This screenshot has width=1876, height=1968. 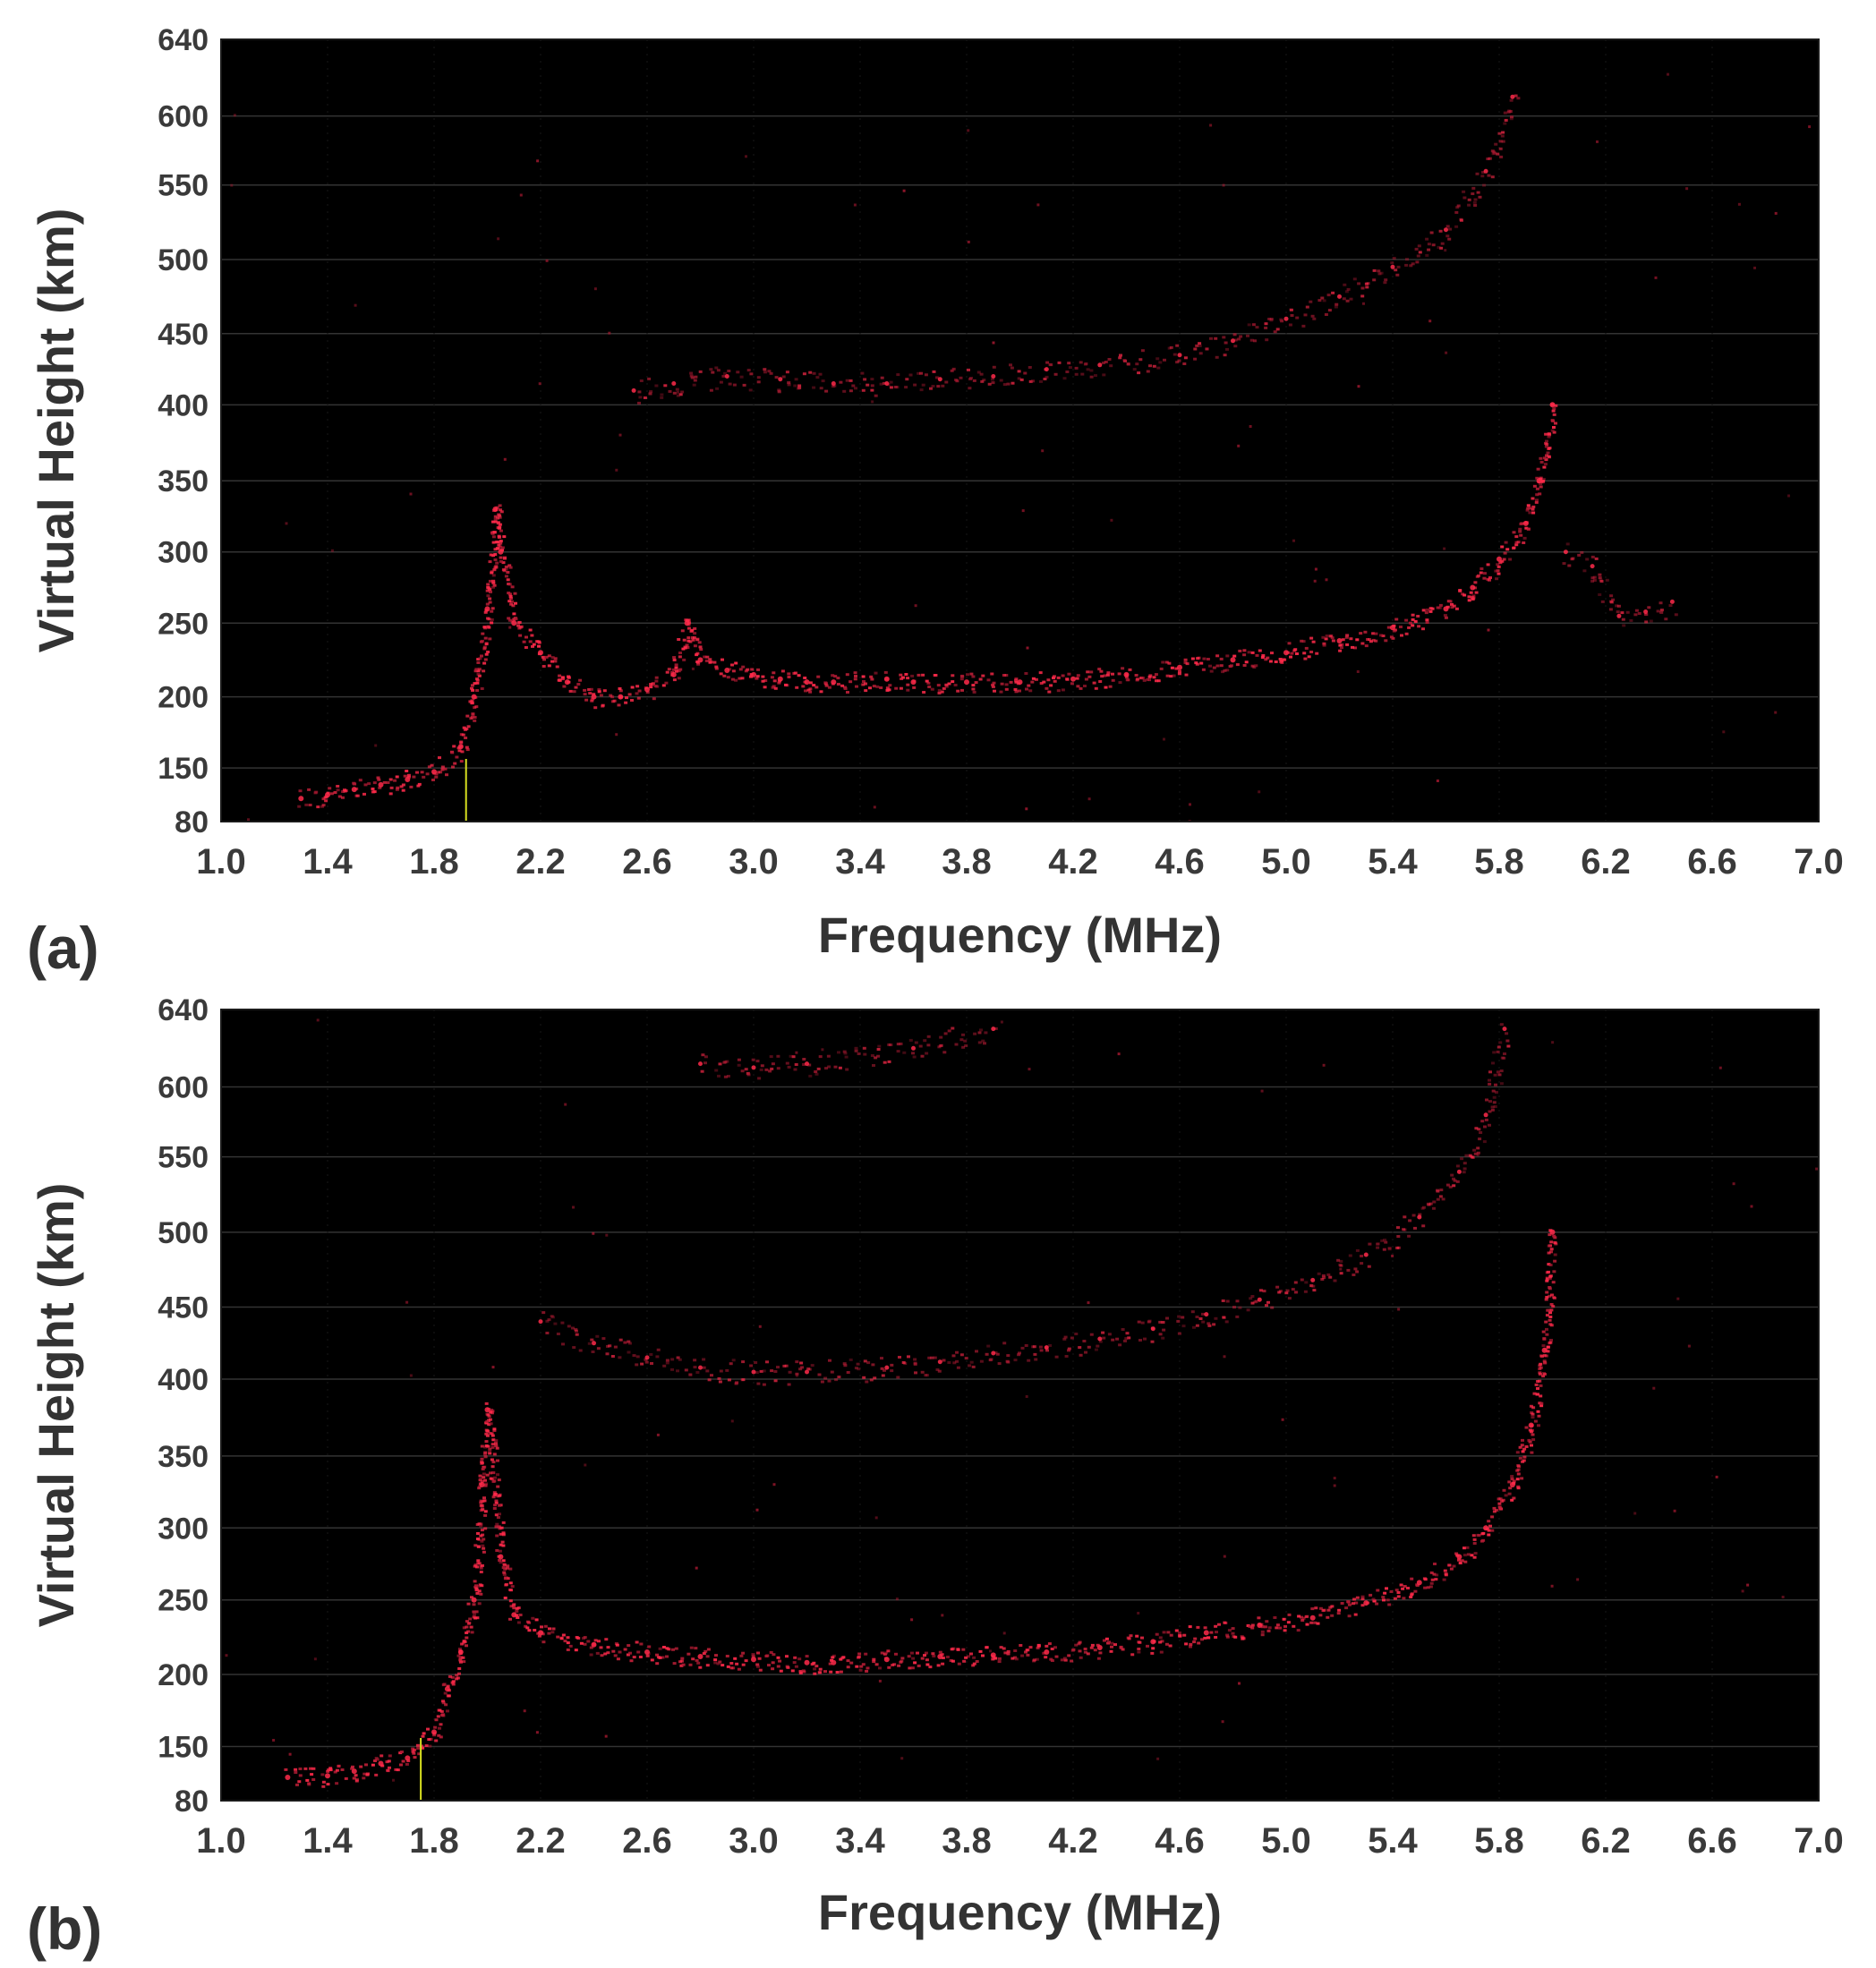 I want to click on y-tick-label: 400, so click(x=183, y=405).